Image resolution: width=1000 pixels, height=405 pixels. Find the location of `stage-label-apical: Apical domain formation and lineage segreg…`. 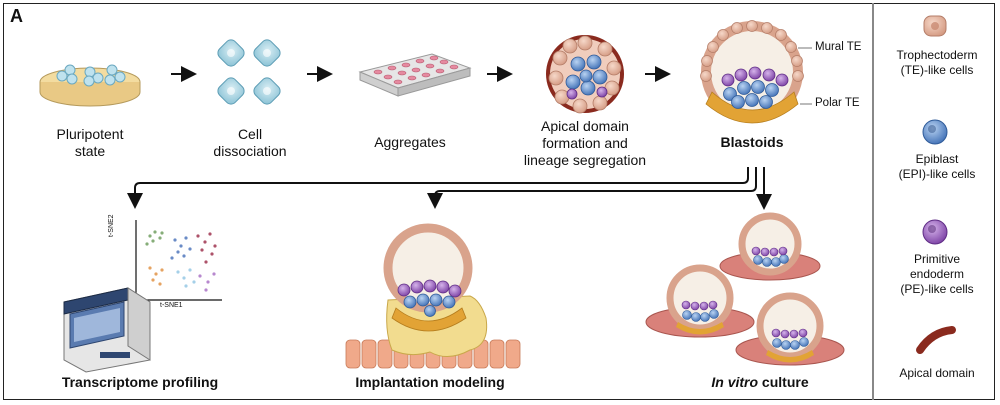

stage-label-apical: Apical domain formation and lineage segreg… is located at coordinates (585, 143).